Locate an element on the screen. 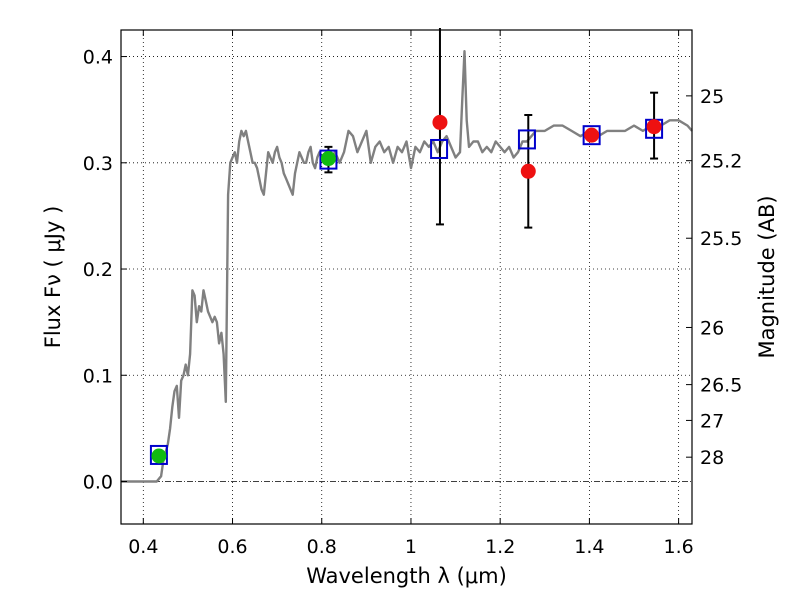 The height and width of the screenshot is (600, 800). right-tick-label: 26 is located at coordinates (712, 328).